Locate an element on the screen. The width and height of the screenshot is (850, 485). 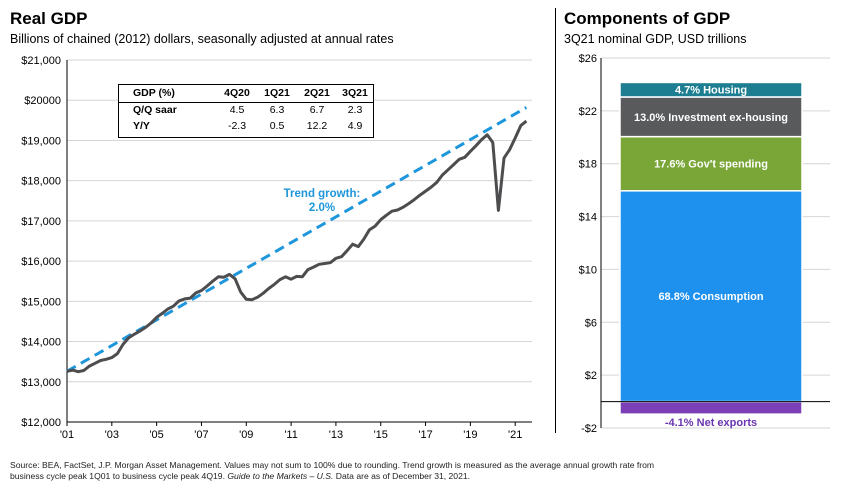
table-row: Q/Q saar 4.5 6.3 6.7 2.3 is located at coordinates (246, 111).